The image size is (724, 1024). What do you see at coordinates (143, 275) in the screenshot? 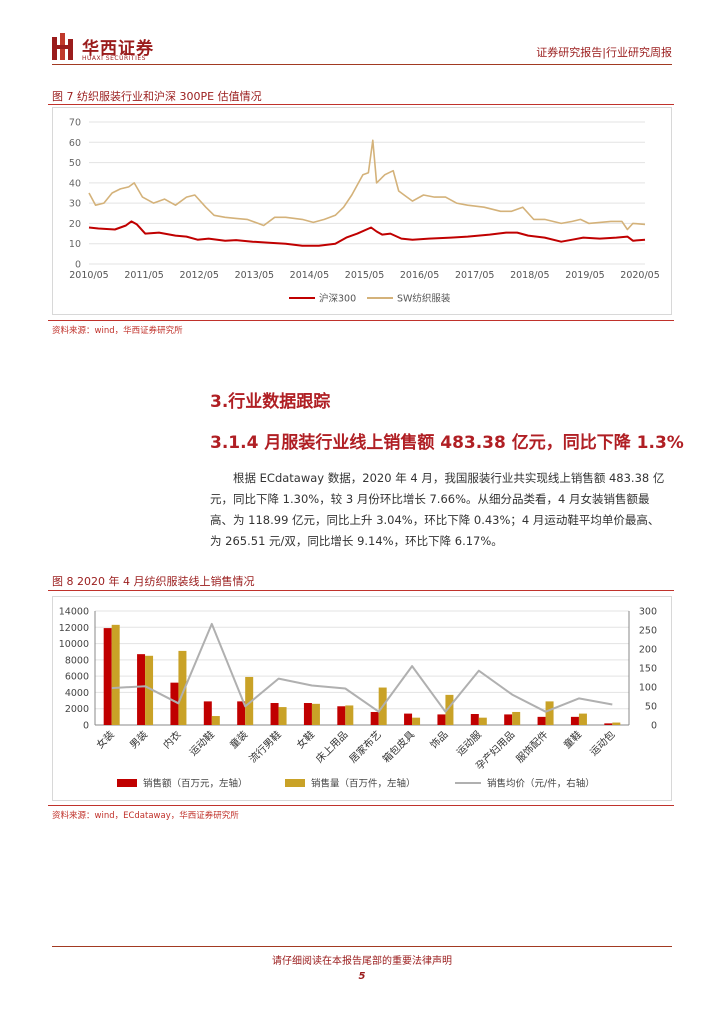
I see `x-tick-label: 2011/05` at bounding box center [143, 275].